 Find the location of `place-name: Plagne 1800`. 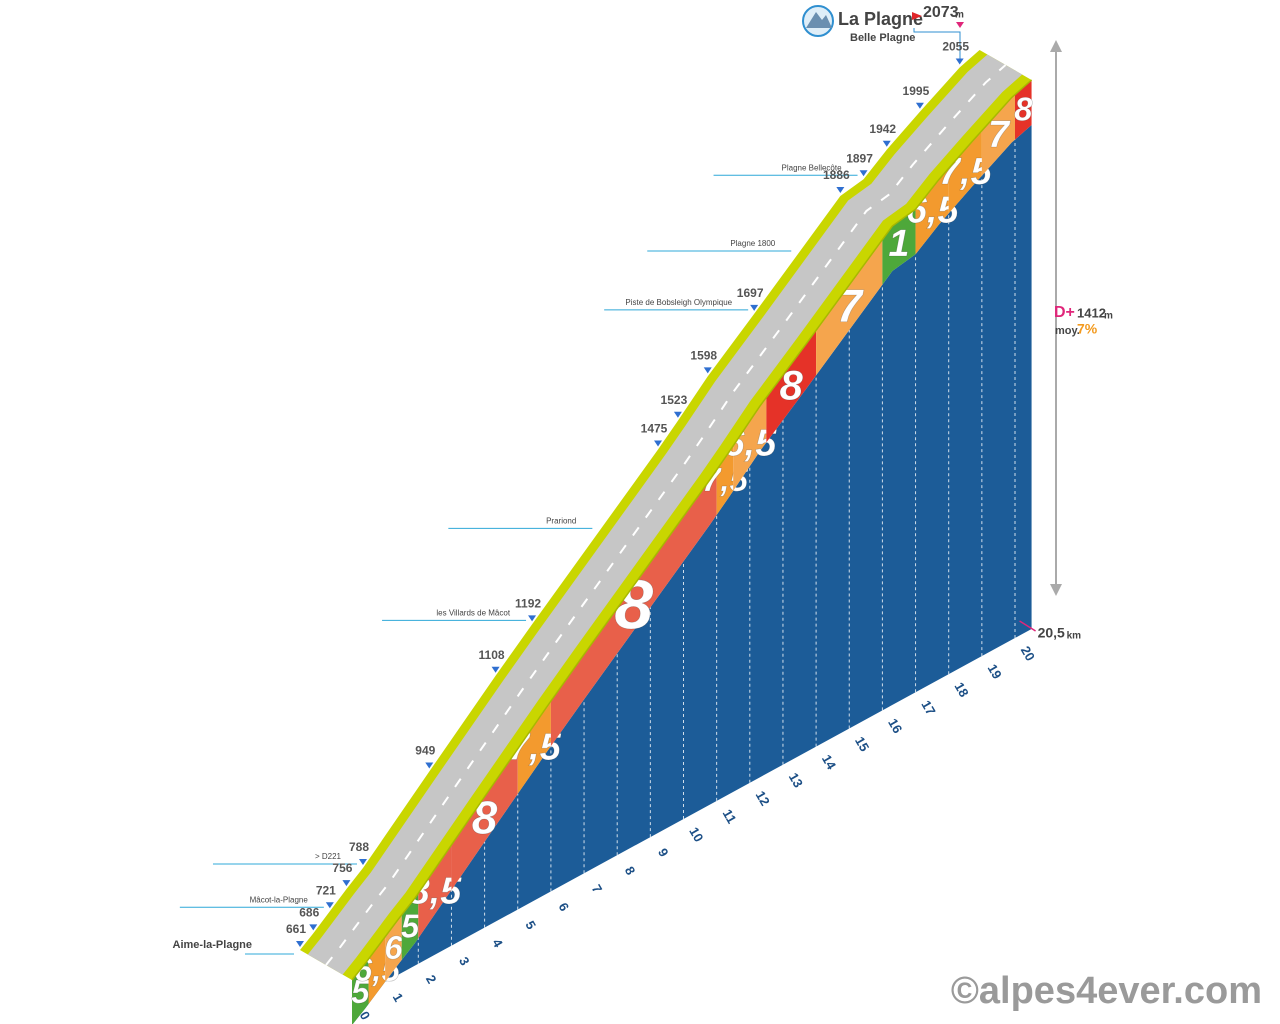

place-name: Plagne 1800 is located at coordinates (752, 243).